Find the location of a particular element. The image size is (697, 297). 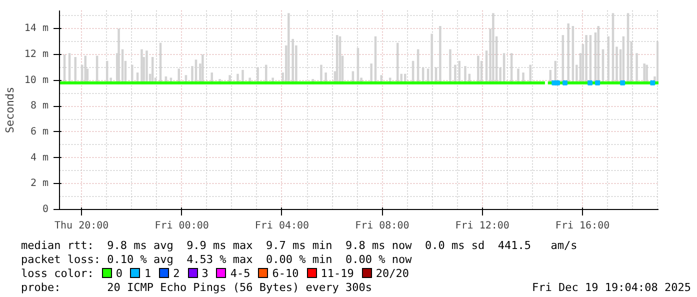

text: median rtt: 9.8 ms avg 9.9 ms max 9.7 ms min 9.8 ms now 0.0 ms sd 441.5 am/s is located at coordinates (299, 246).